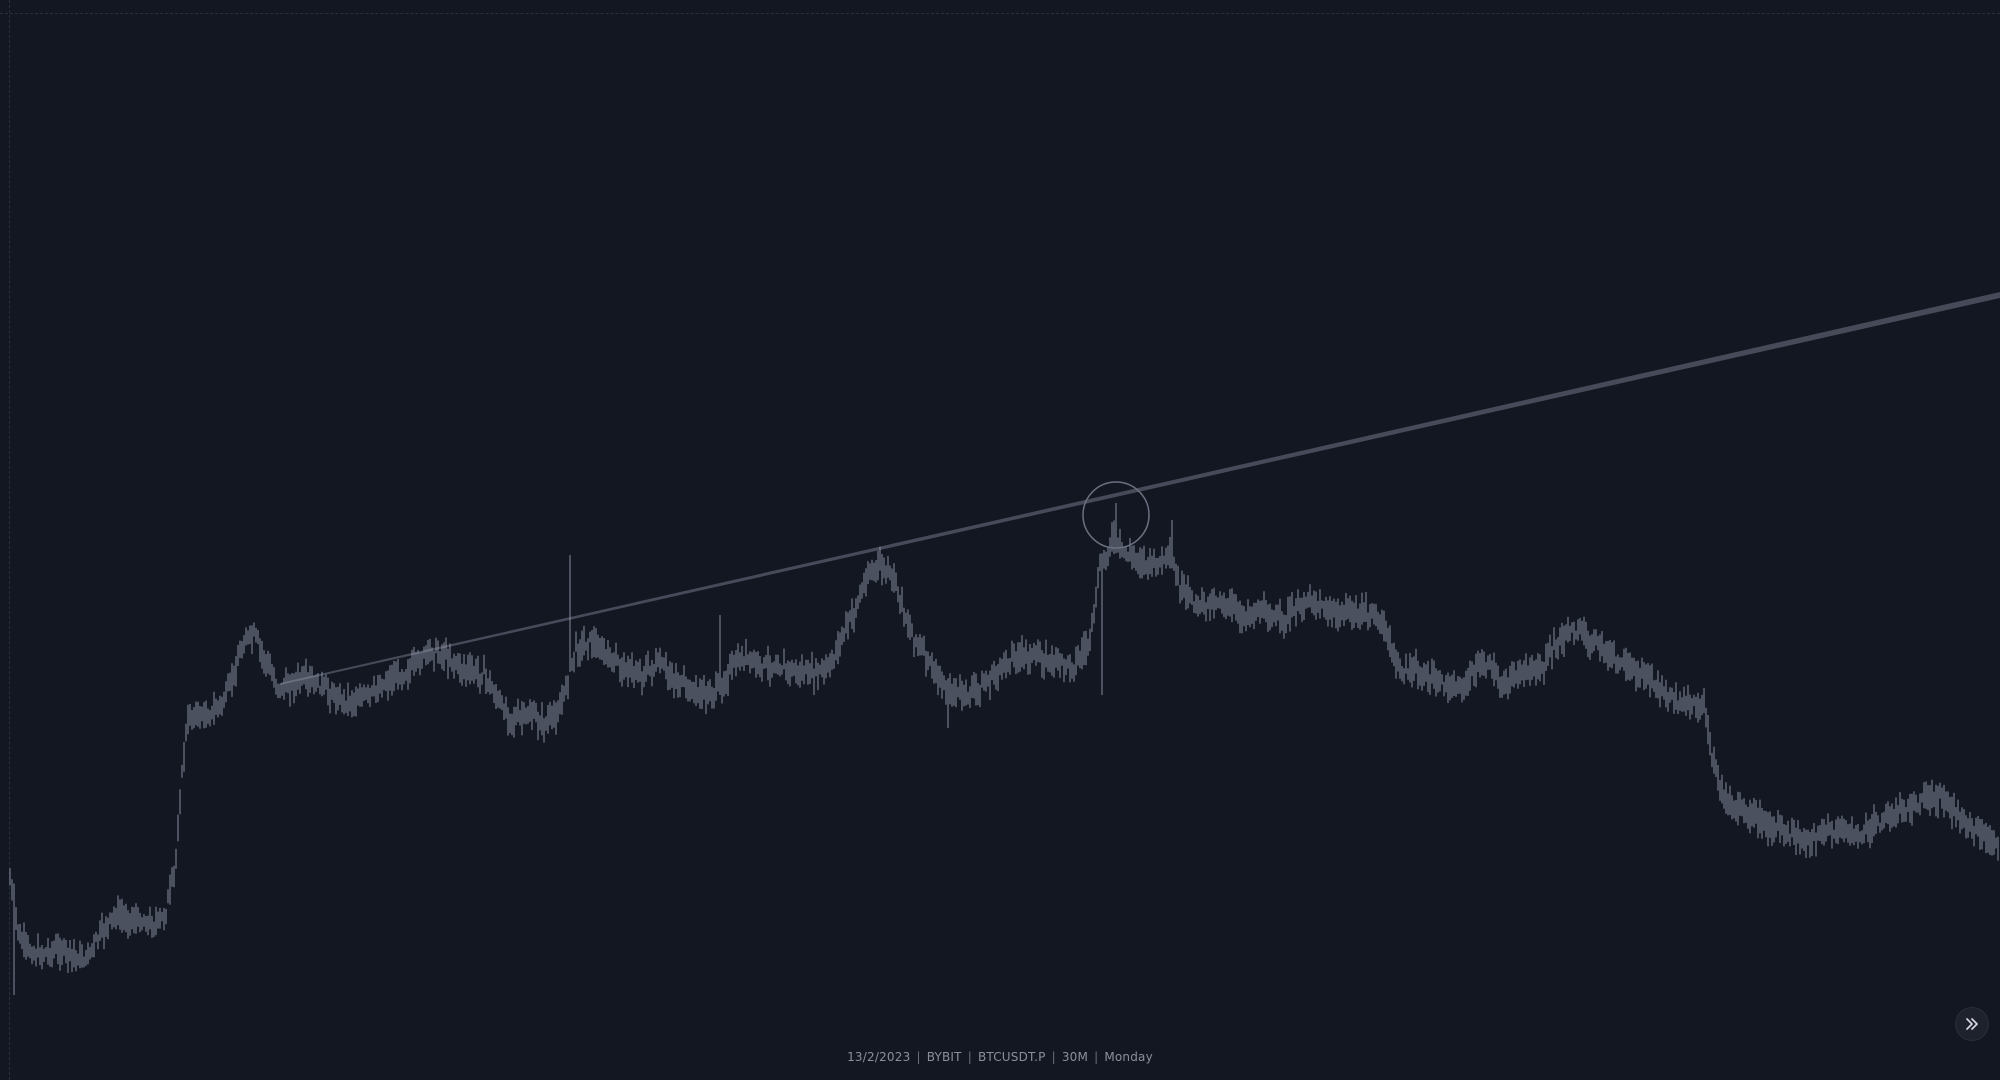 Image resolution: width=2000 pixels, height=1080 pixels. I want to click on footer-date: 13/2/2023, so click(879, 1057).